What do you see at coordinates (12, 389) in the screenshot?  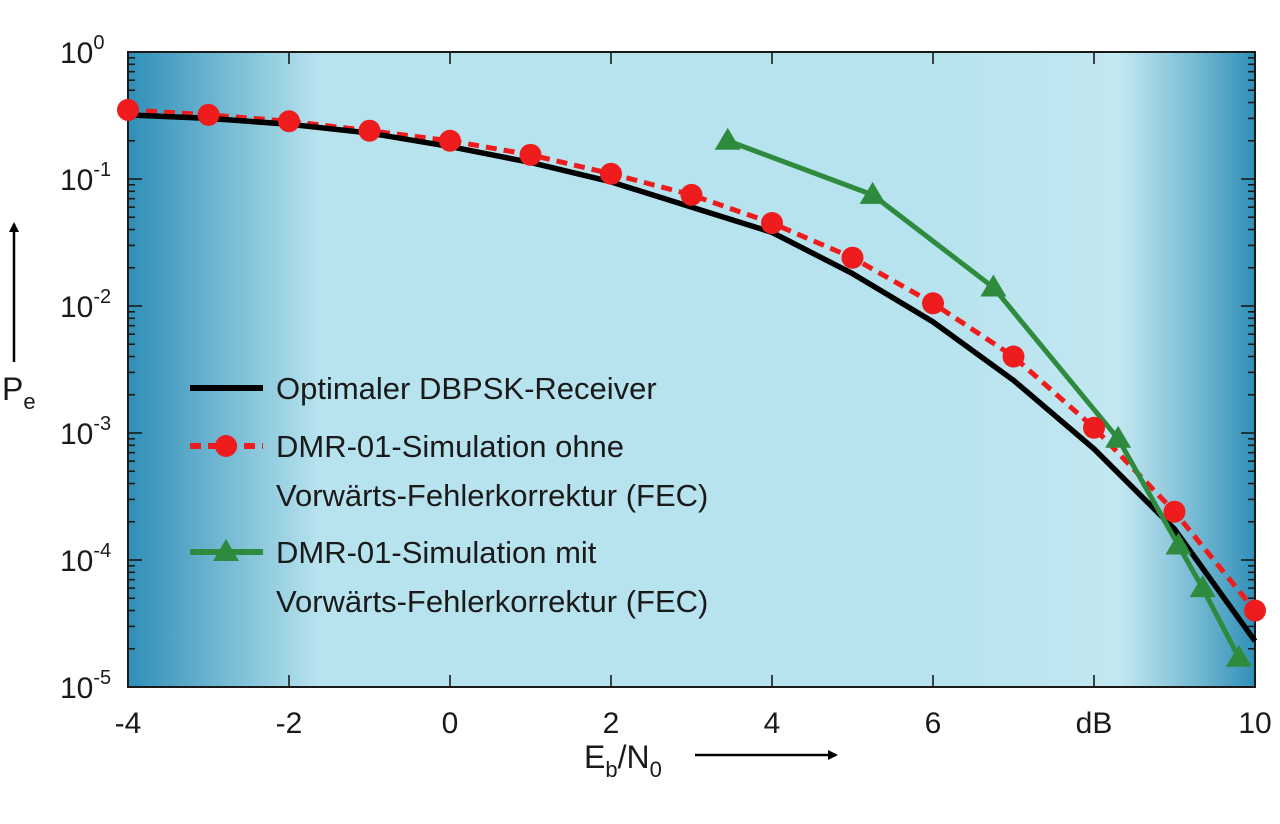 I see `y-axis-label-main: P` at bounding box center [12, 389].